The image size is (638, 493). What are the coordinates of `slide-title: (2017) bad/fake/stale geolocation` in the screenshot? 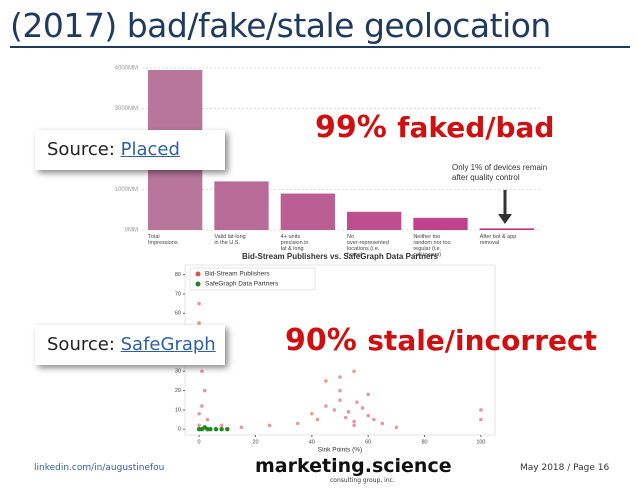 It's located at (280, 25).